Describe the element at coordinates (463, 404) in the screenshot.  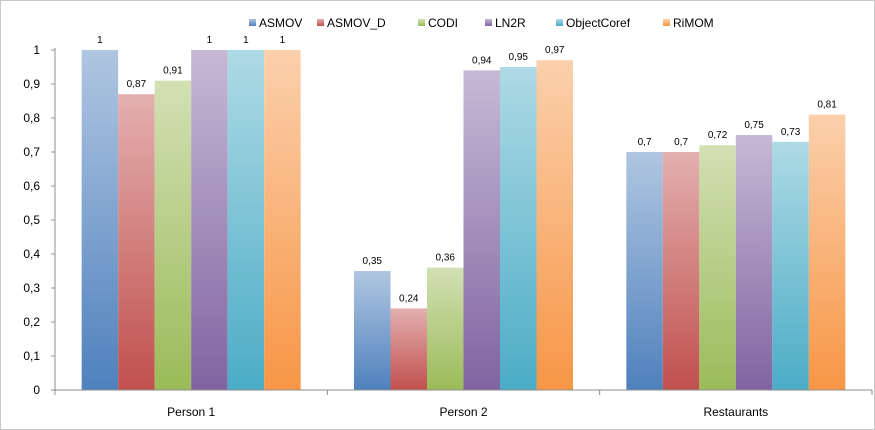
I see `x-axis: Person 1 Person 2 Restaurants` at that location.